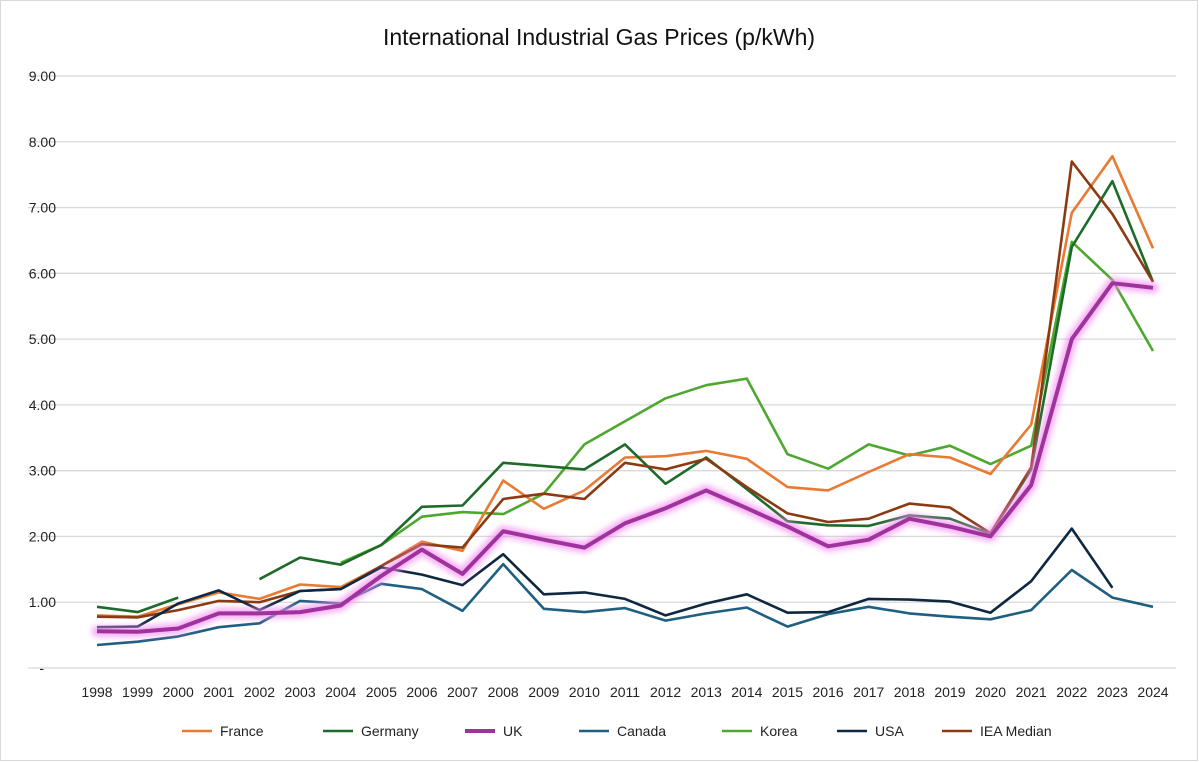 Image resolution: width=1199 pixels, height=762 pixels. Describe the element at coordinates (42, 142) in the screenshot. I see `y-tick-label: 8.00` at that location.